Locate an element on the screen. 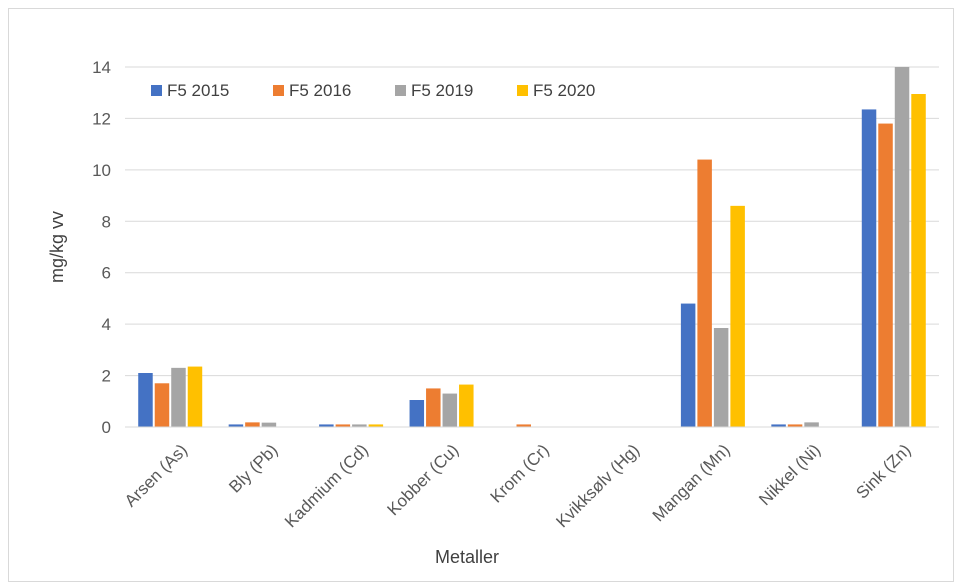  x-tick-label: Kobber (Cu) is located at coordinates (422, 479).